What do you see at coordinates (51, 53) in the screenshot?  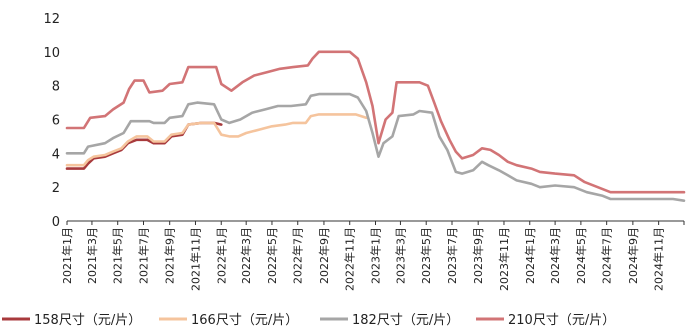 I see `y-tick-label: 10` at bounding box center [51, 53].